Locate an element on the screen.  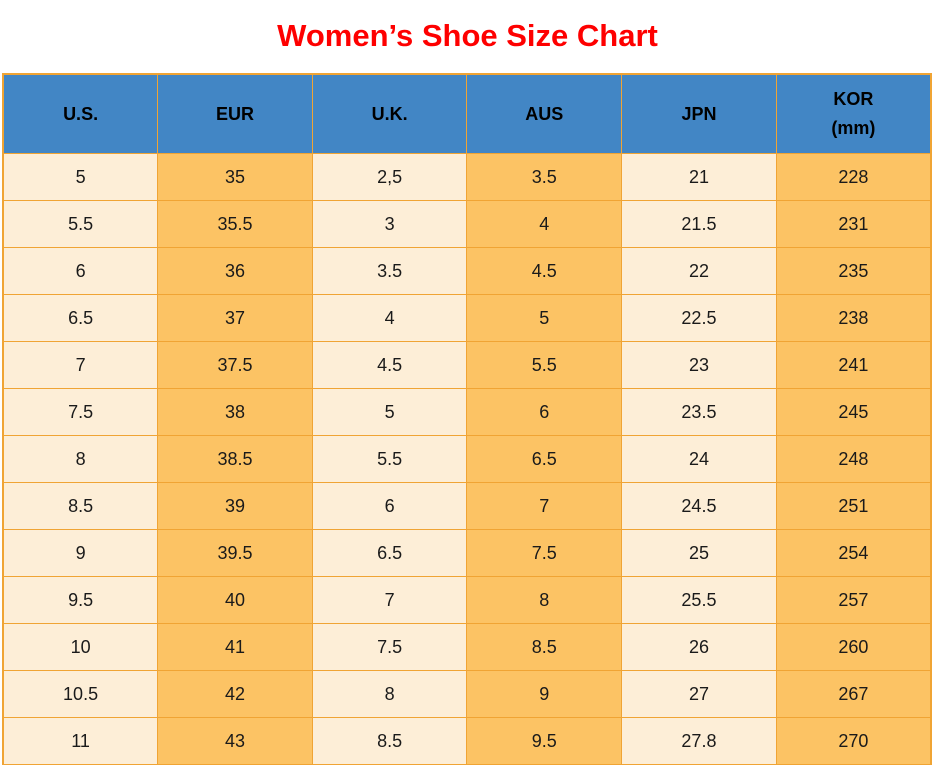
table-cell: 4.5 is located at coordinates (389, 365).